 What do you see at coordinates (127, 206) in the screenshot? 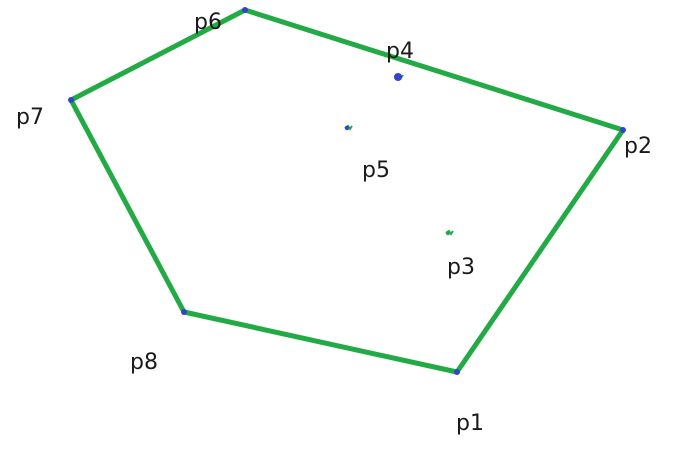
I see `hull-edge-p7-p8` at bounding box center [127, 206].